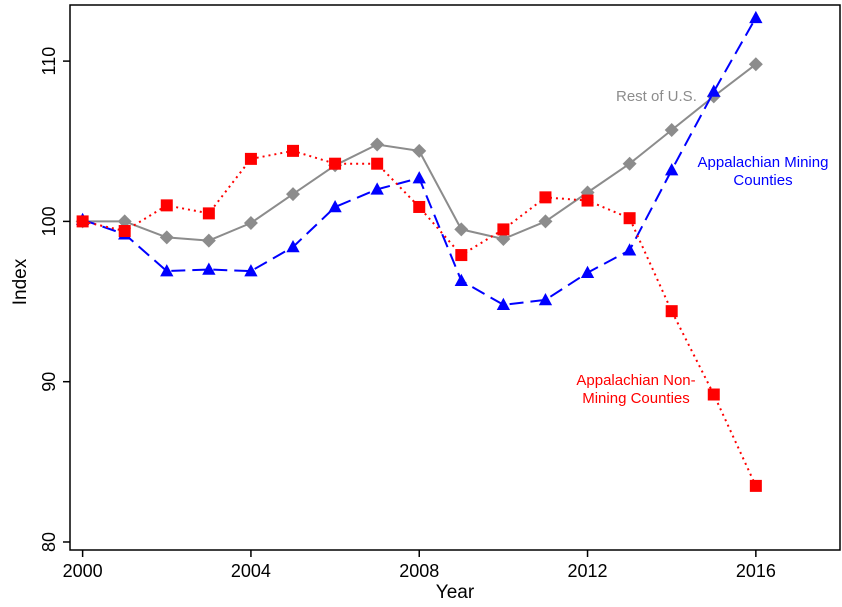  I want to click on y-tick-label: 100, so click(49, 221).